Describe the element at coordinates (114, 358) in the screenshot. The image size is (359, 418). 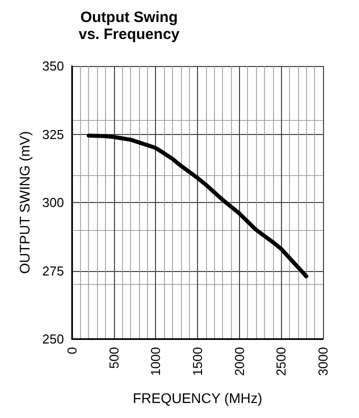
I see `x-tick-label: 500` at that location.